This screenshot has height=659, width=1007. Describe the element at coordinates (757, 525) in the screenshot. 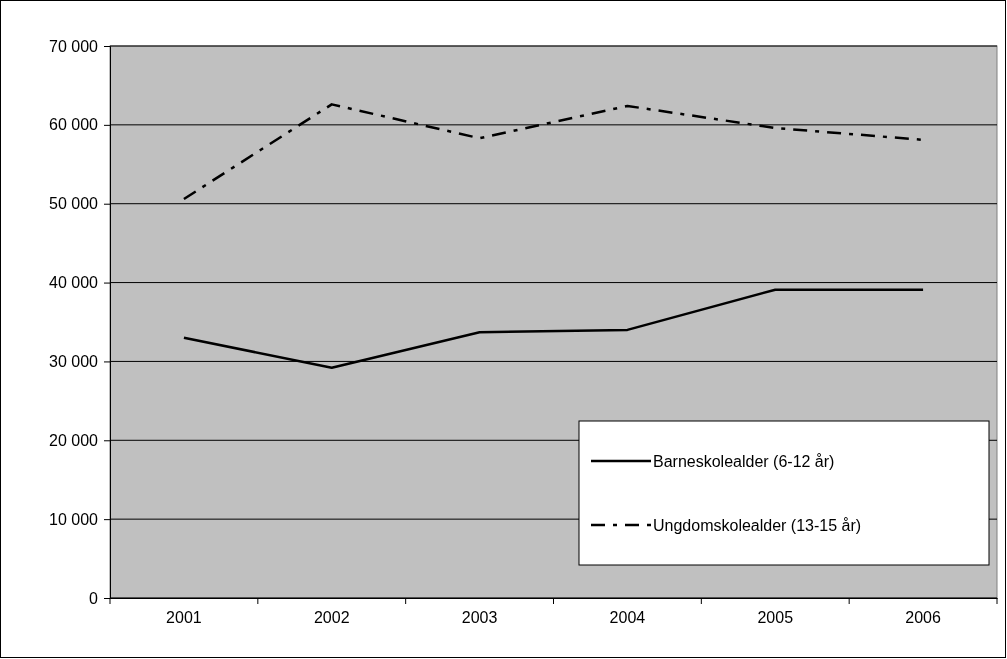

I see `legend-label: Ungdomskolealder (13-15 år)` at that location.